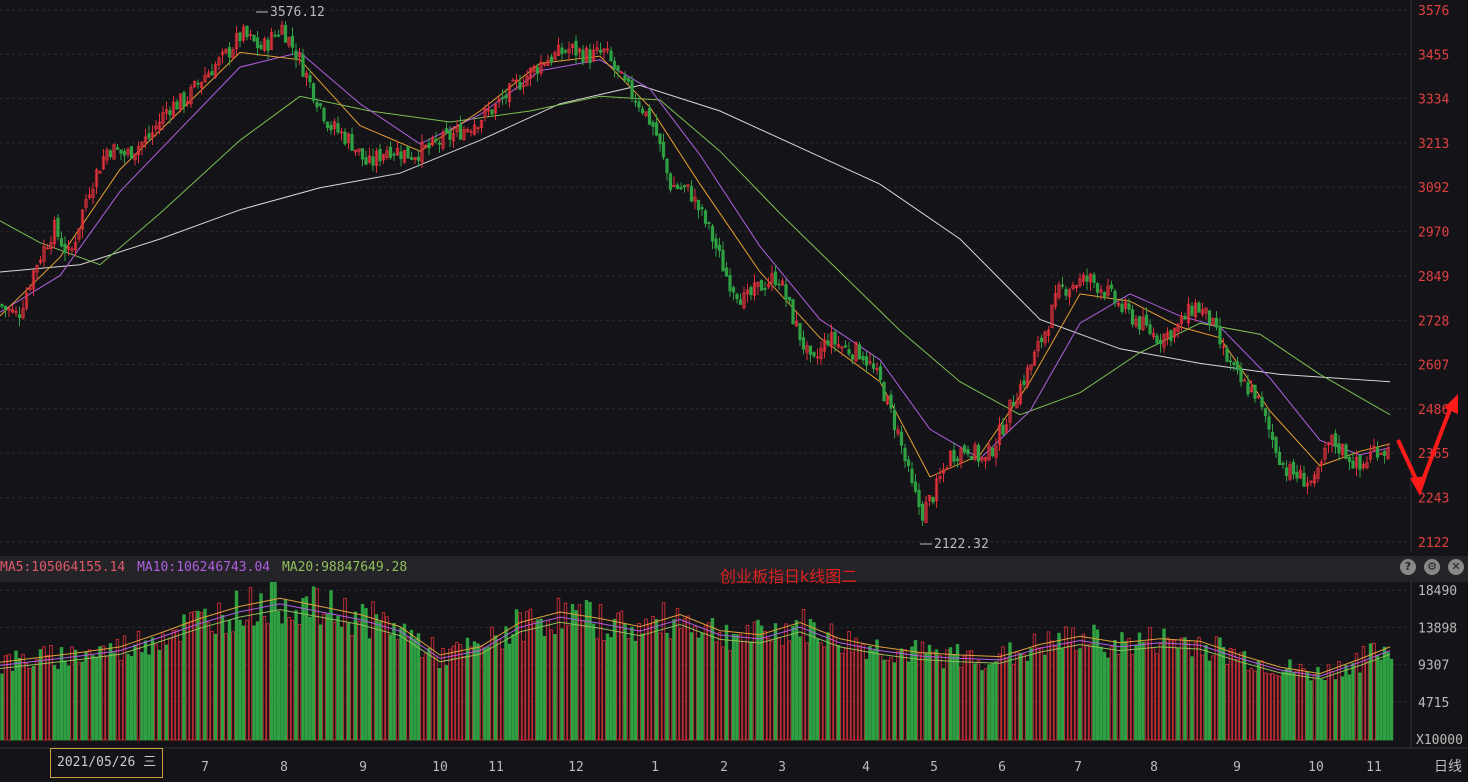 The image size is (1468, 782). Describe the element at coordinates (204, 567) in the screenshot. I see `vol-ma10-label: MA10:106246743.04` at that location.